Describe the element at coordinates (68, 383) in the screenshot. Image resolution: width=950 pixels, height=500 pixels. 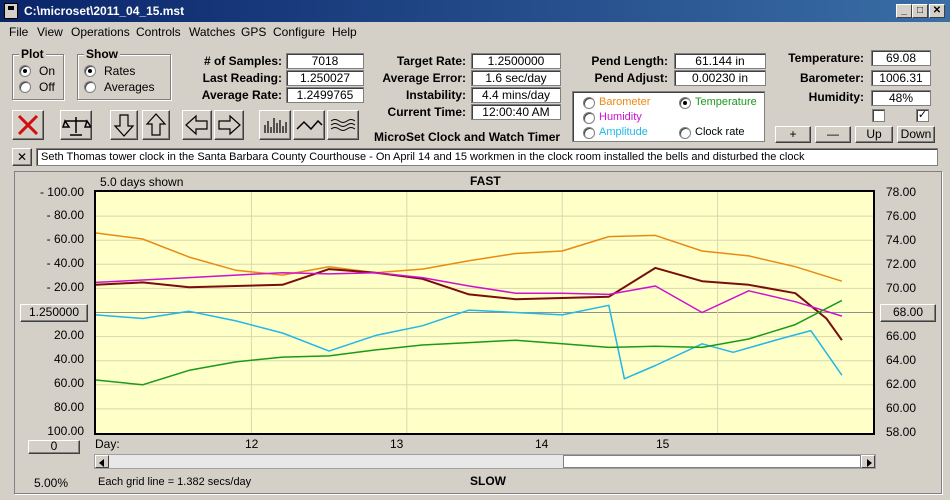
I see `left-tick: 60.00` at that location.